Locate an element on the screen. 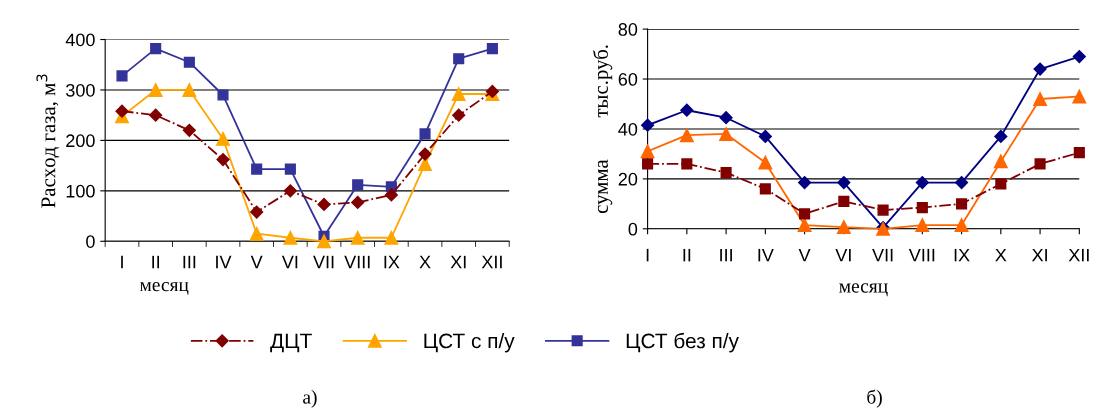  y-tick-label: 60 is located at coordinates (628, 79).